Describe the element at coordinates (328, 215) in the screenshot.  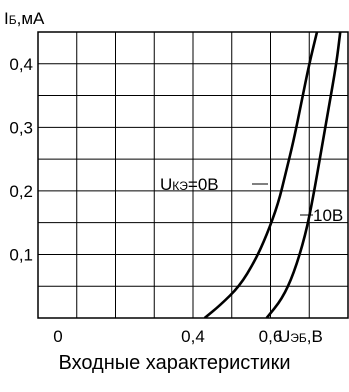
I see `series-label-10v: 10В` at that location.